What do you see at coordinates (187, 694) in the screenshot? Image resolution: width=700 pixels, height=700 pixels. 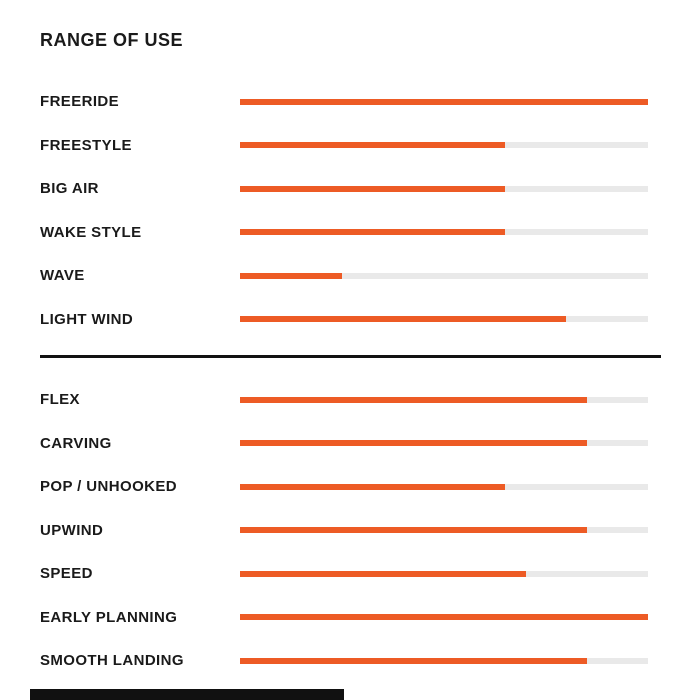 I see `cropped-bottom-bar` at bounding box center [187, 694].